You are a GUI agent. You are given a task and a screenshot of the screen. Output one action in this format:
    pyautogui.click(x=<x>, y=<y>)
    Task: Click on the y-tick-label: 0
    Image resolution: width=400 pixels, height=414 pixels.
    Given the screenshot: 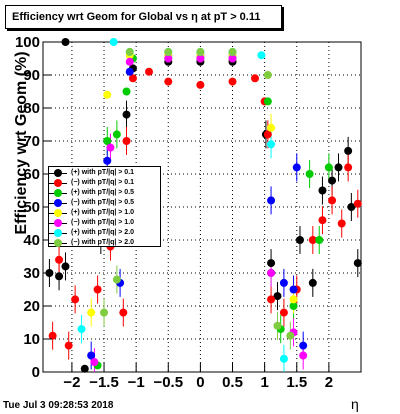 What is the action you would take?
    pyautogui.click(x=36, y=372)
    